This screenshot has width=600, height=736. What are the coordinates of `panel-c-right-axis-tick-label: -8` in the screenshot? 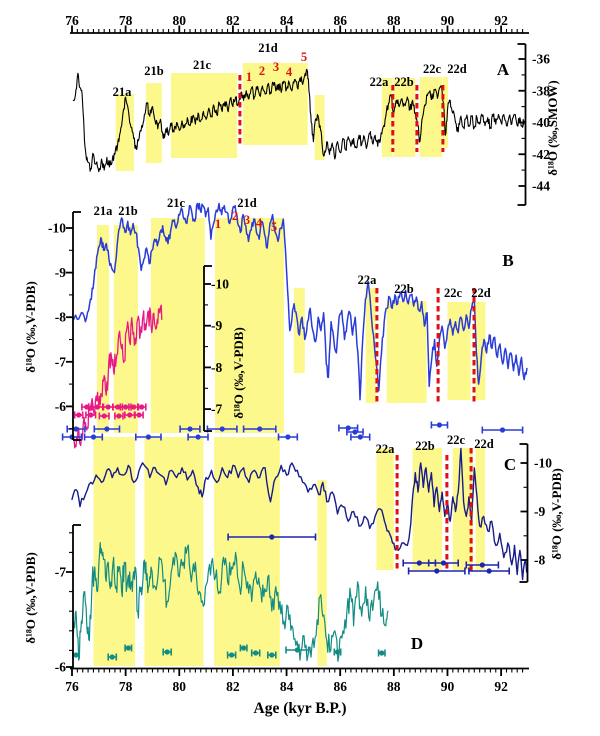 It's located at (539, 560).